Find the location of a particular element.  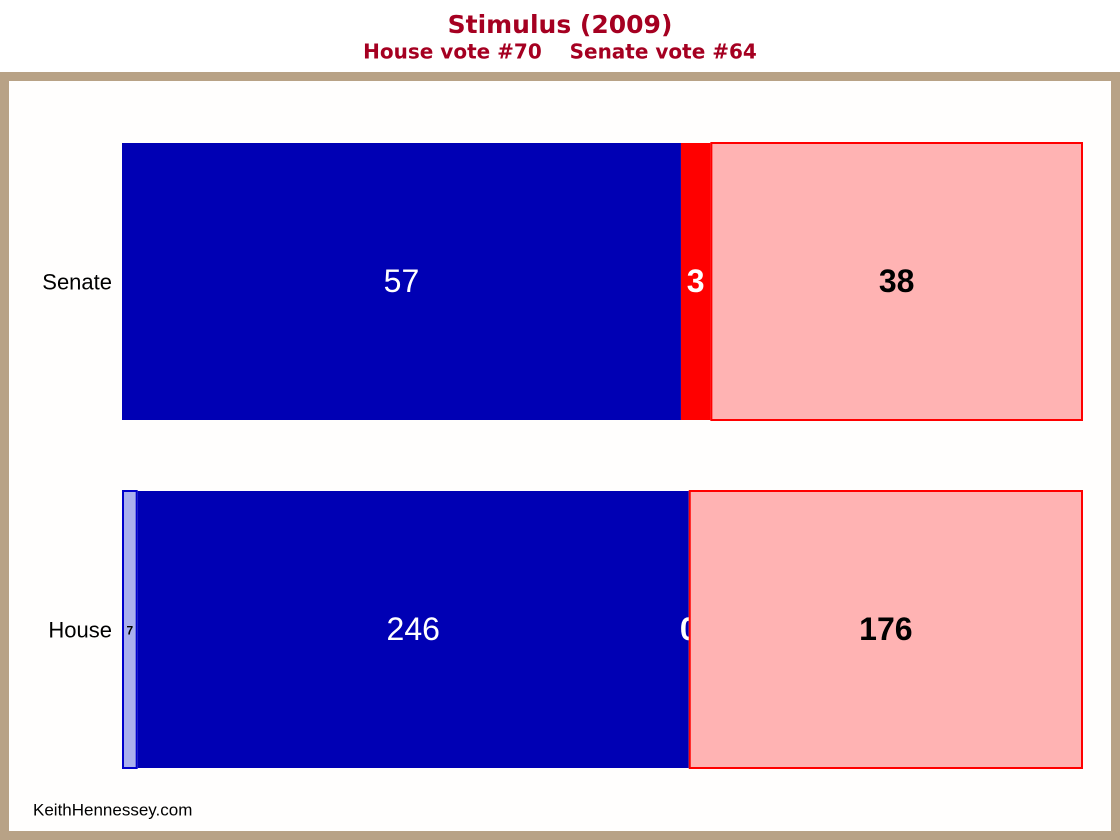

y-tick-label: Senate is located at coordinates (77, 281).